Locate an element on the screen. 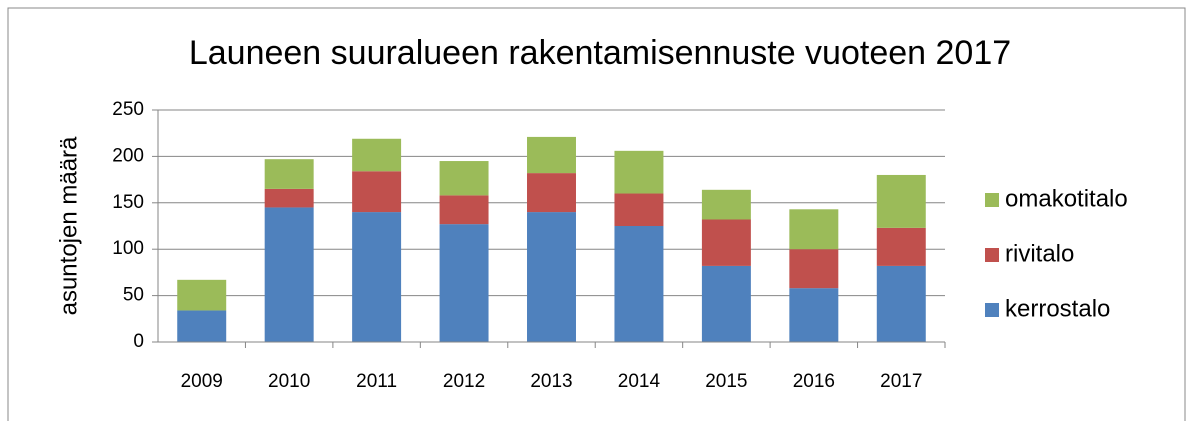 The image size is (1194, 421). x-tick-label: 2016 is located at coordinates (814, 381).